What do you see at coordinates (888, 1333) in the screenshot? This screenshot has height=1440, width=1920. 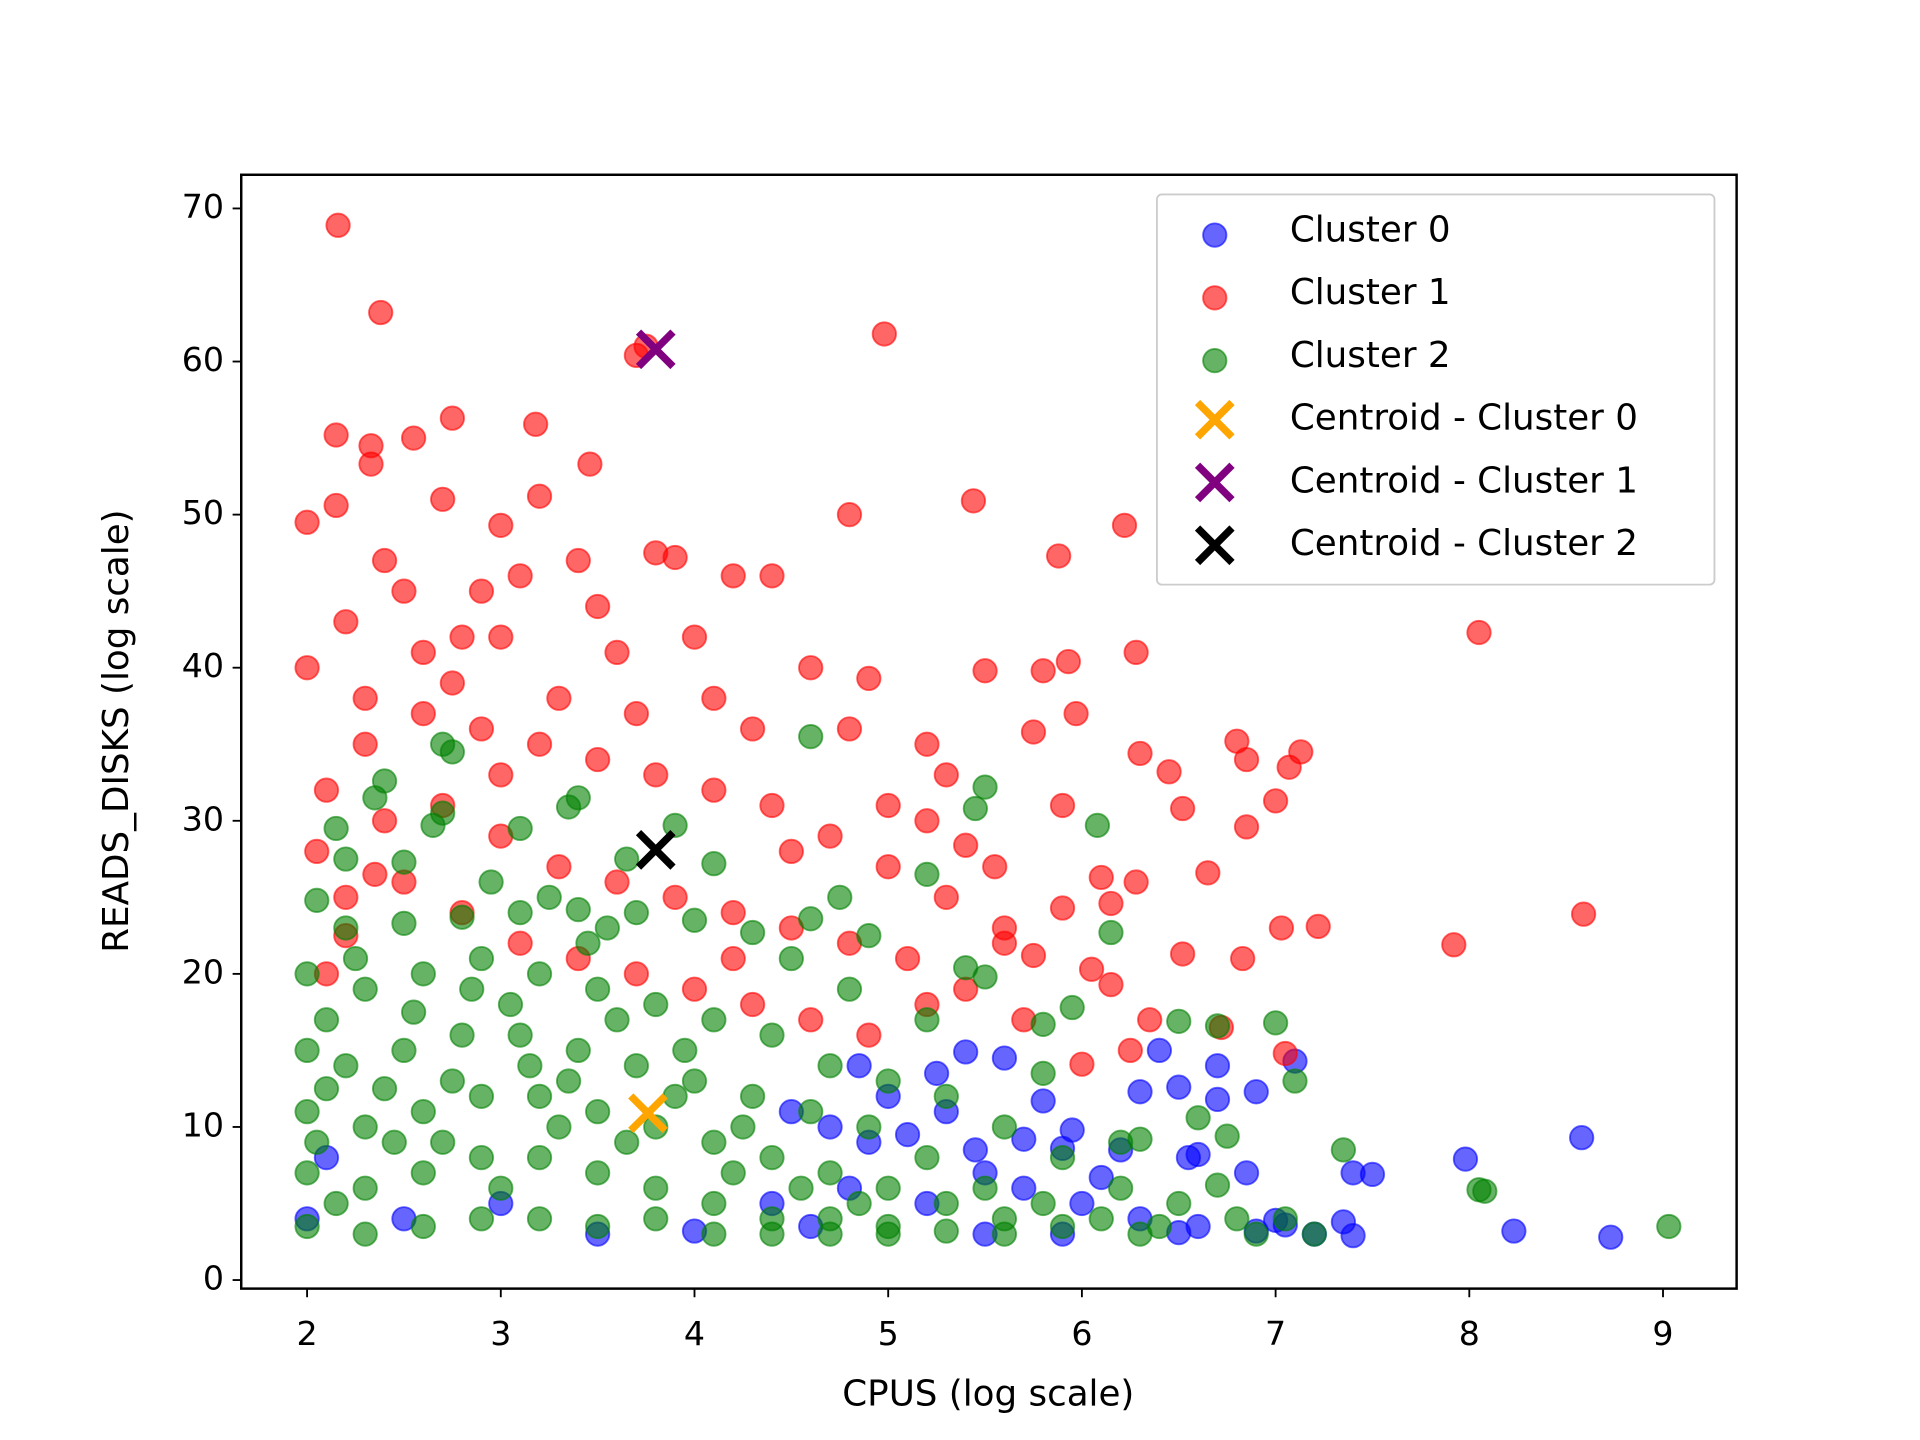 I see `x-tick-label: 5` at bounding box center [888, 1333].